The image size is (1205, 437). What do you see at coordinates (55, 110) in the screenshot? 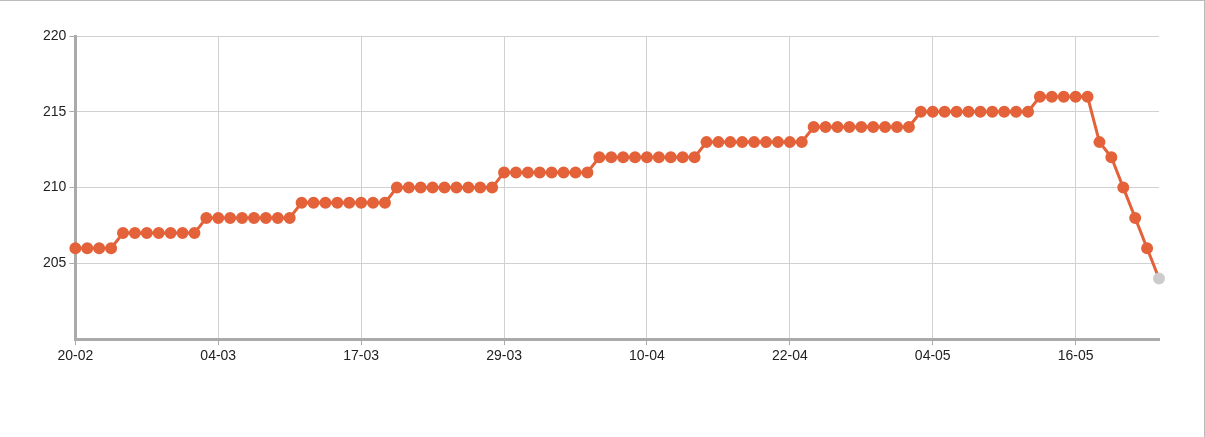
I see `y-tick-label: 215` at bounding box center [55, 110].